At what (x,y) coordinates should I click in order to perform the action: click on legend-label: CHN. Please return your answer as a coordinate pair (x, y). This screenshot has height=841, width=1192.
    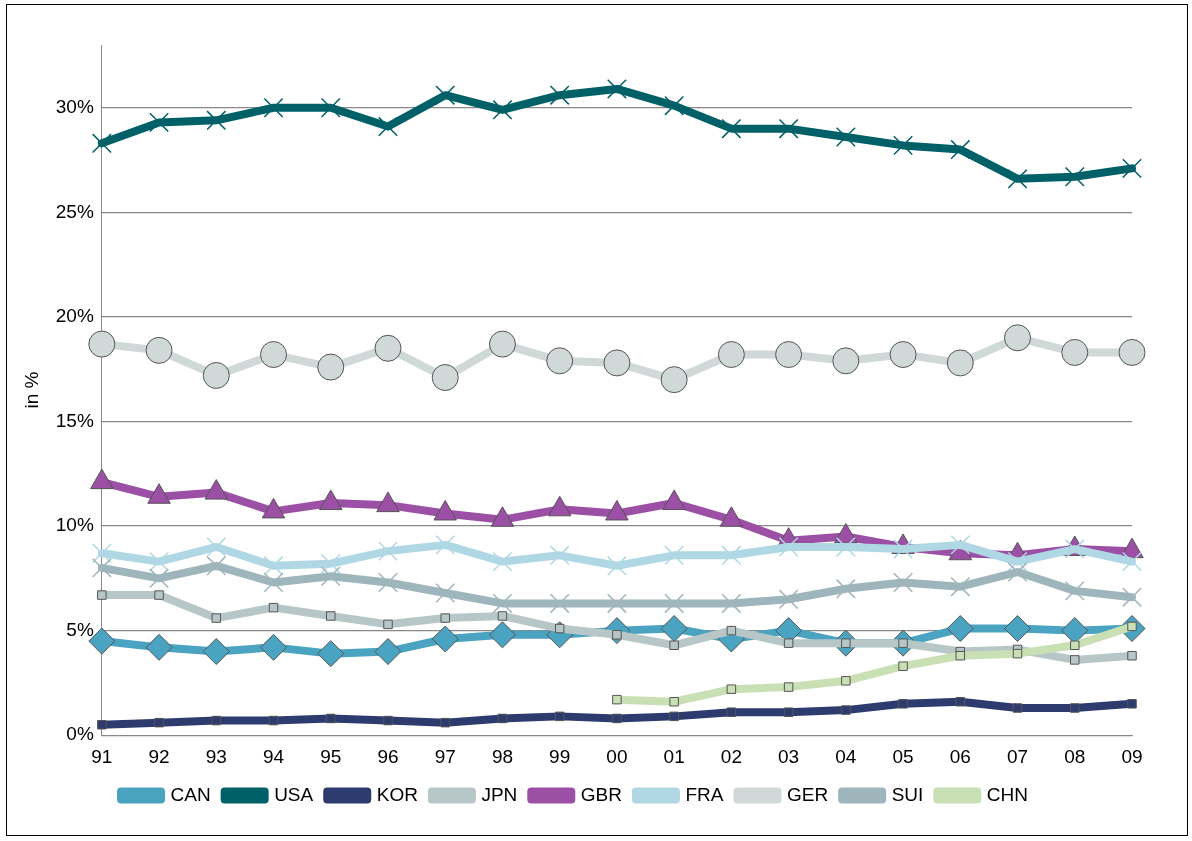
    Looking at the image, I should click on (1007, 794).